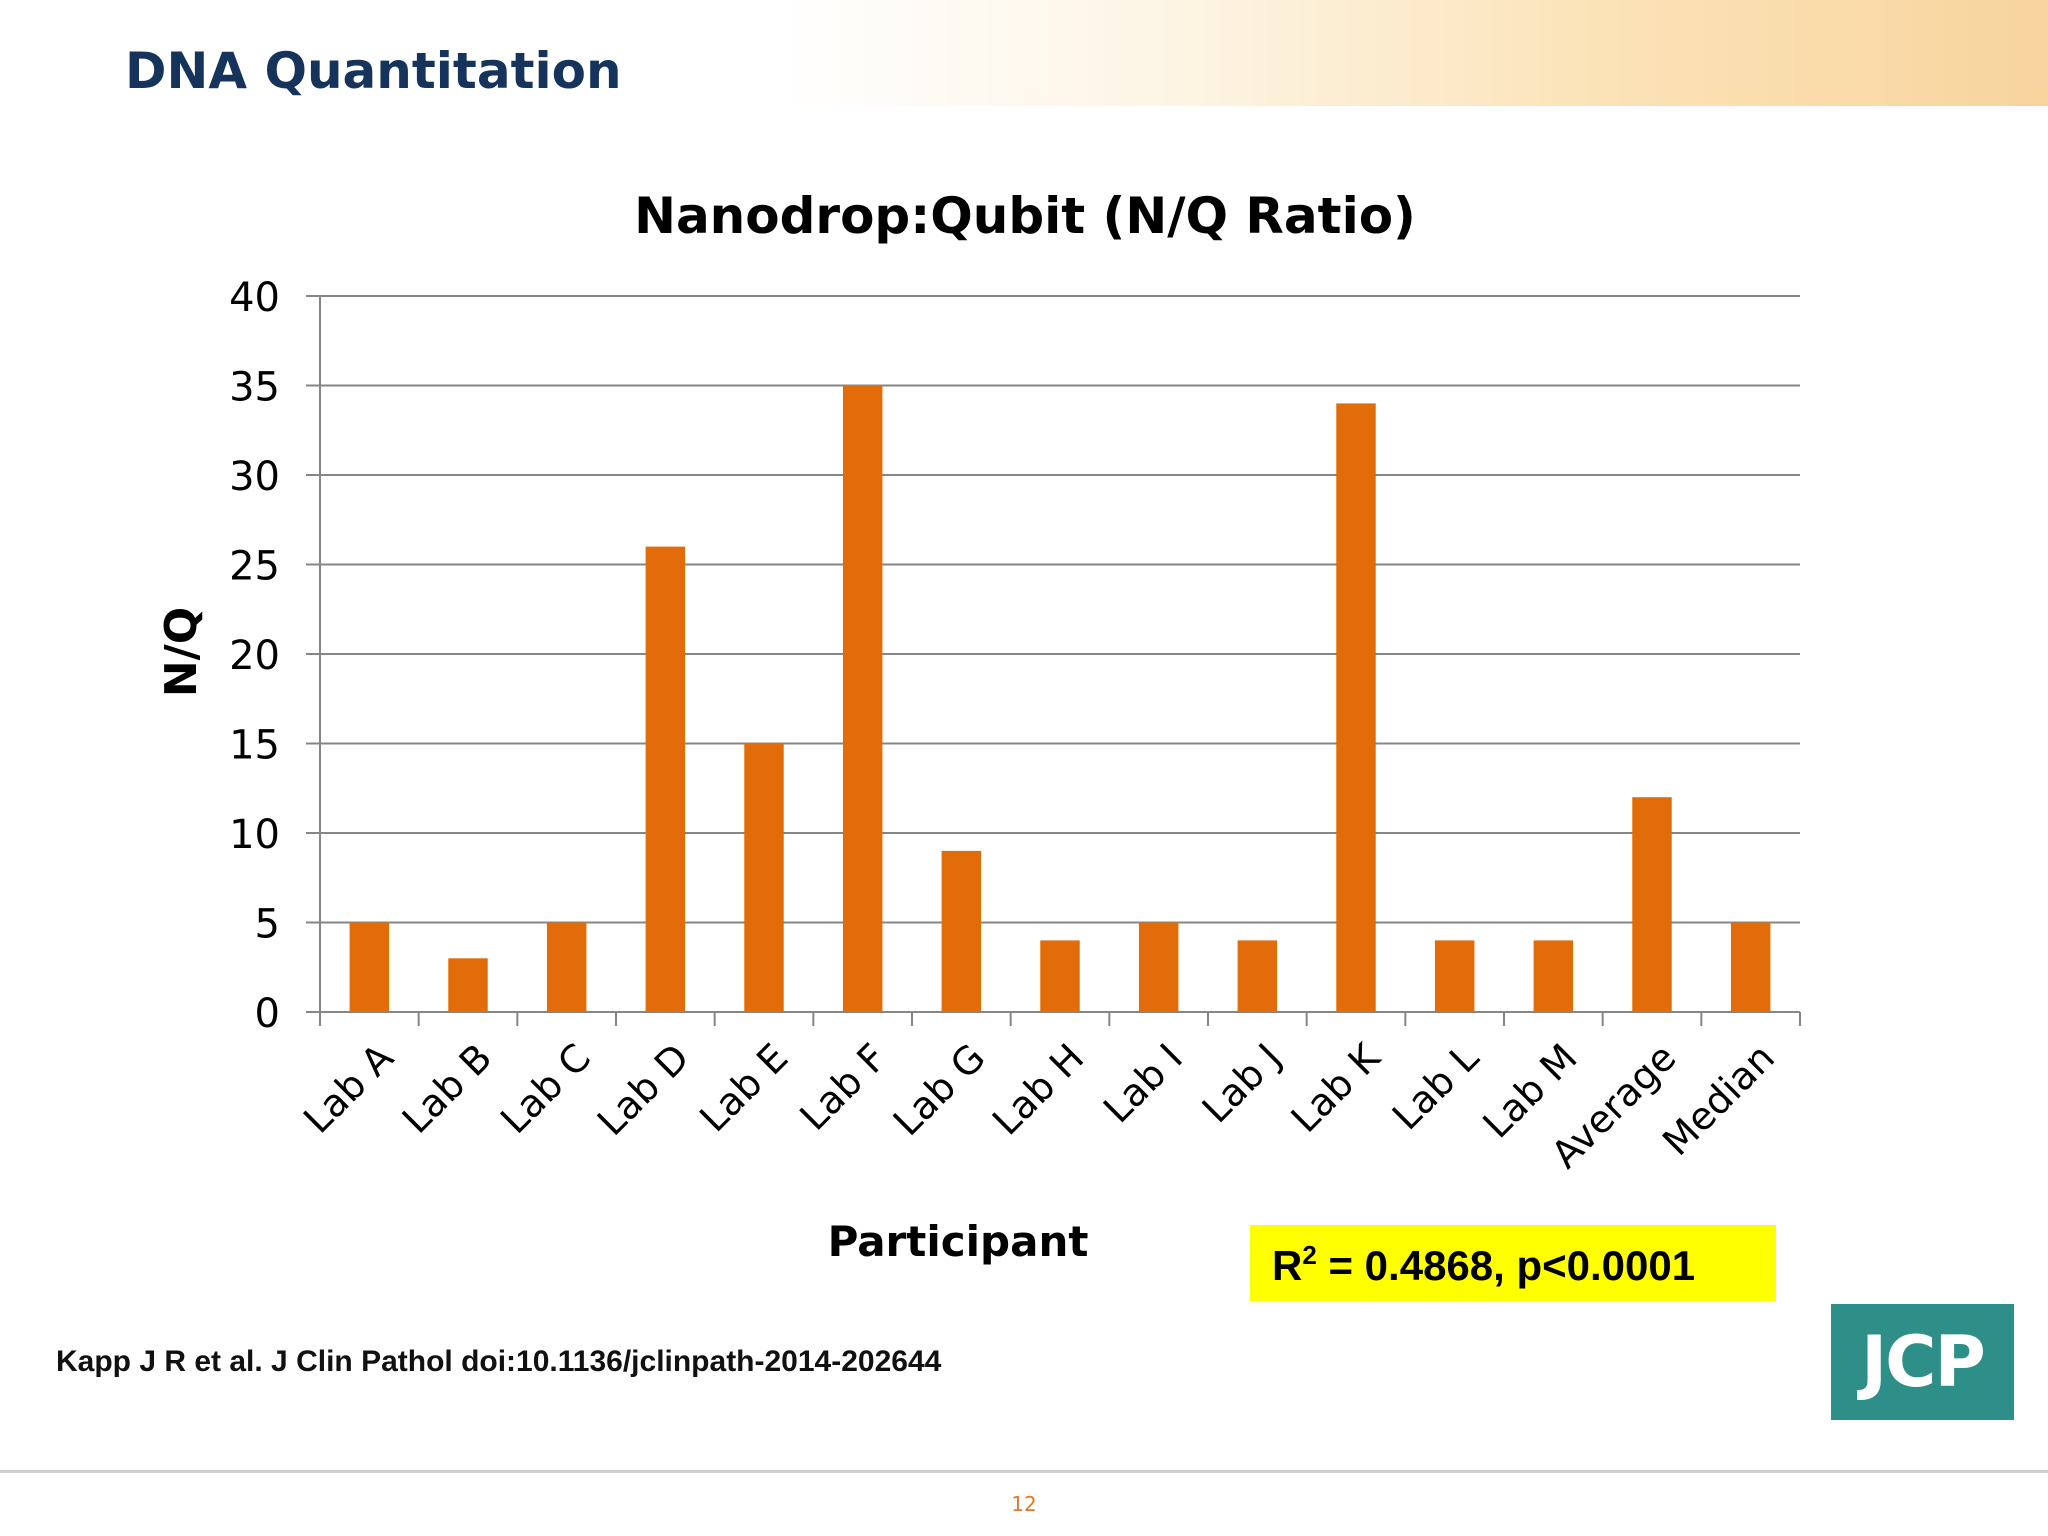 Image resolution: width=2048 pixels, height=1536 pixels. What do you see at coordinates (254, 388) in the screenshot?
I see `y-tick-label: 35` at bounding box center [254, 388].